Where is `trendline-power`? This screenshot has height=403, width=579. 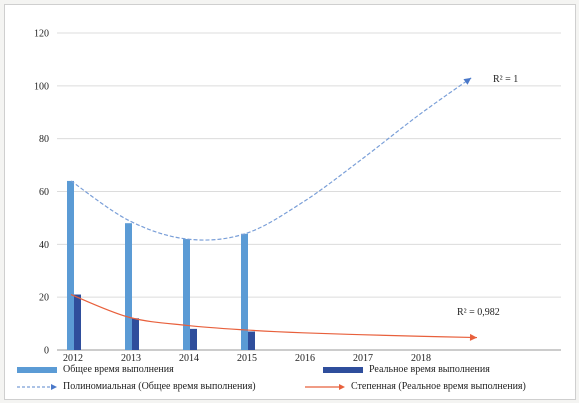
trendline-power is located at coordinates (274, 316).